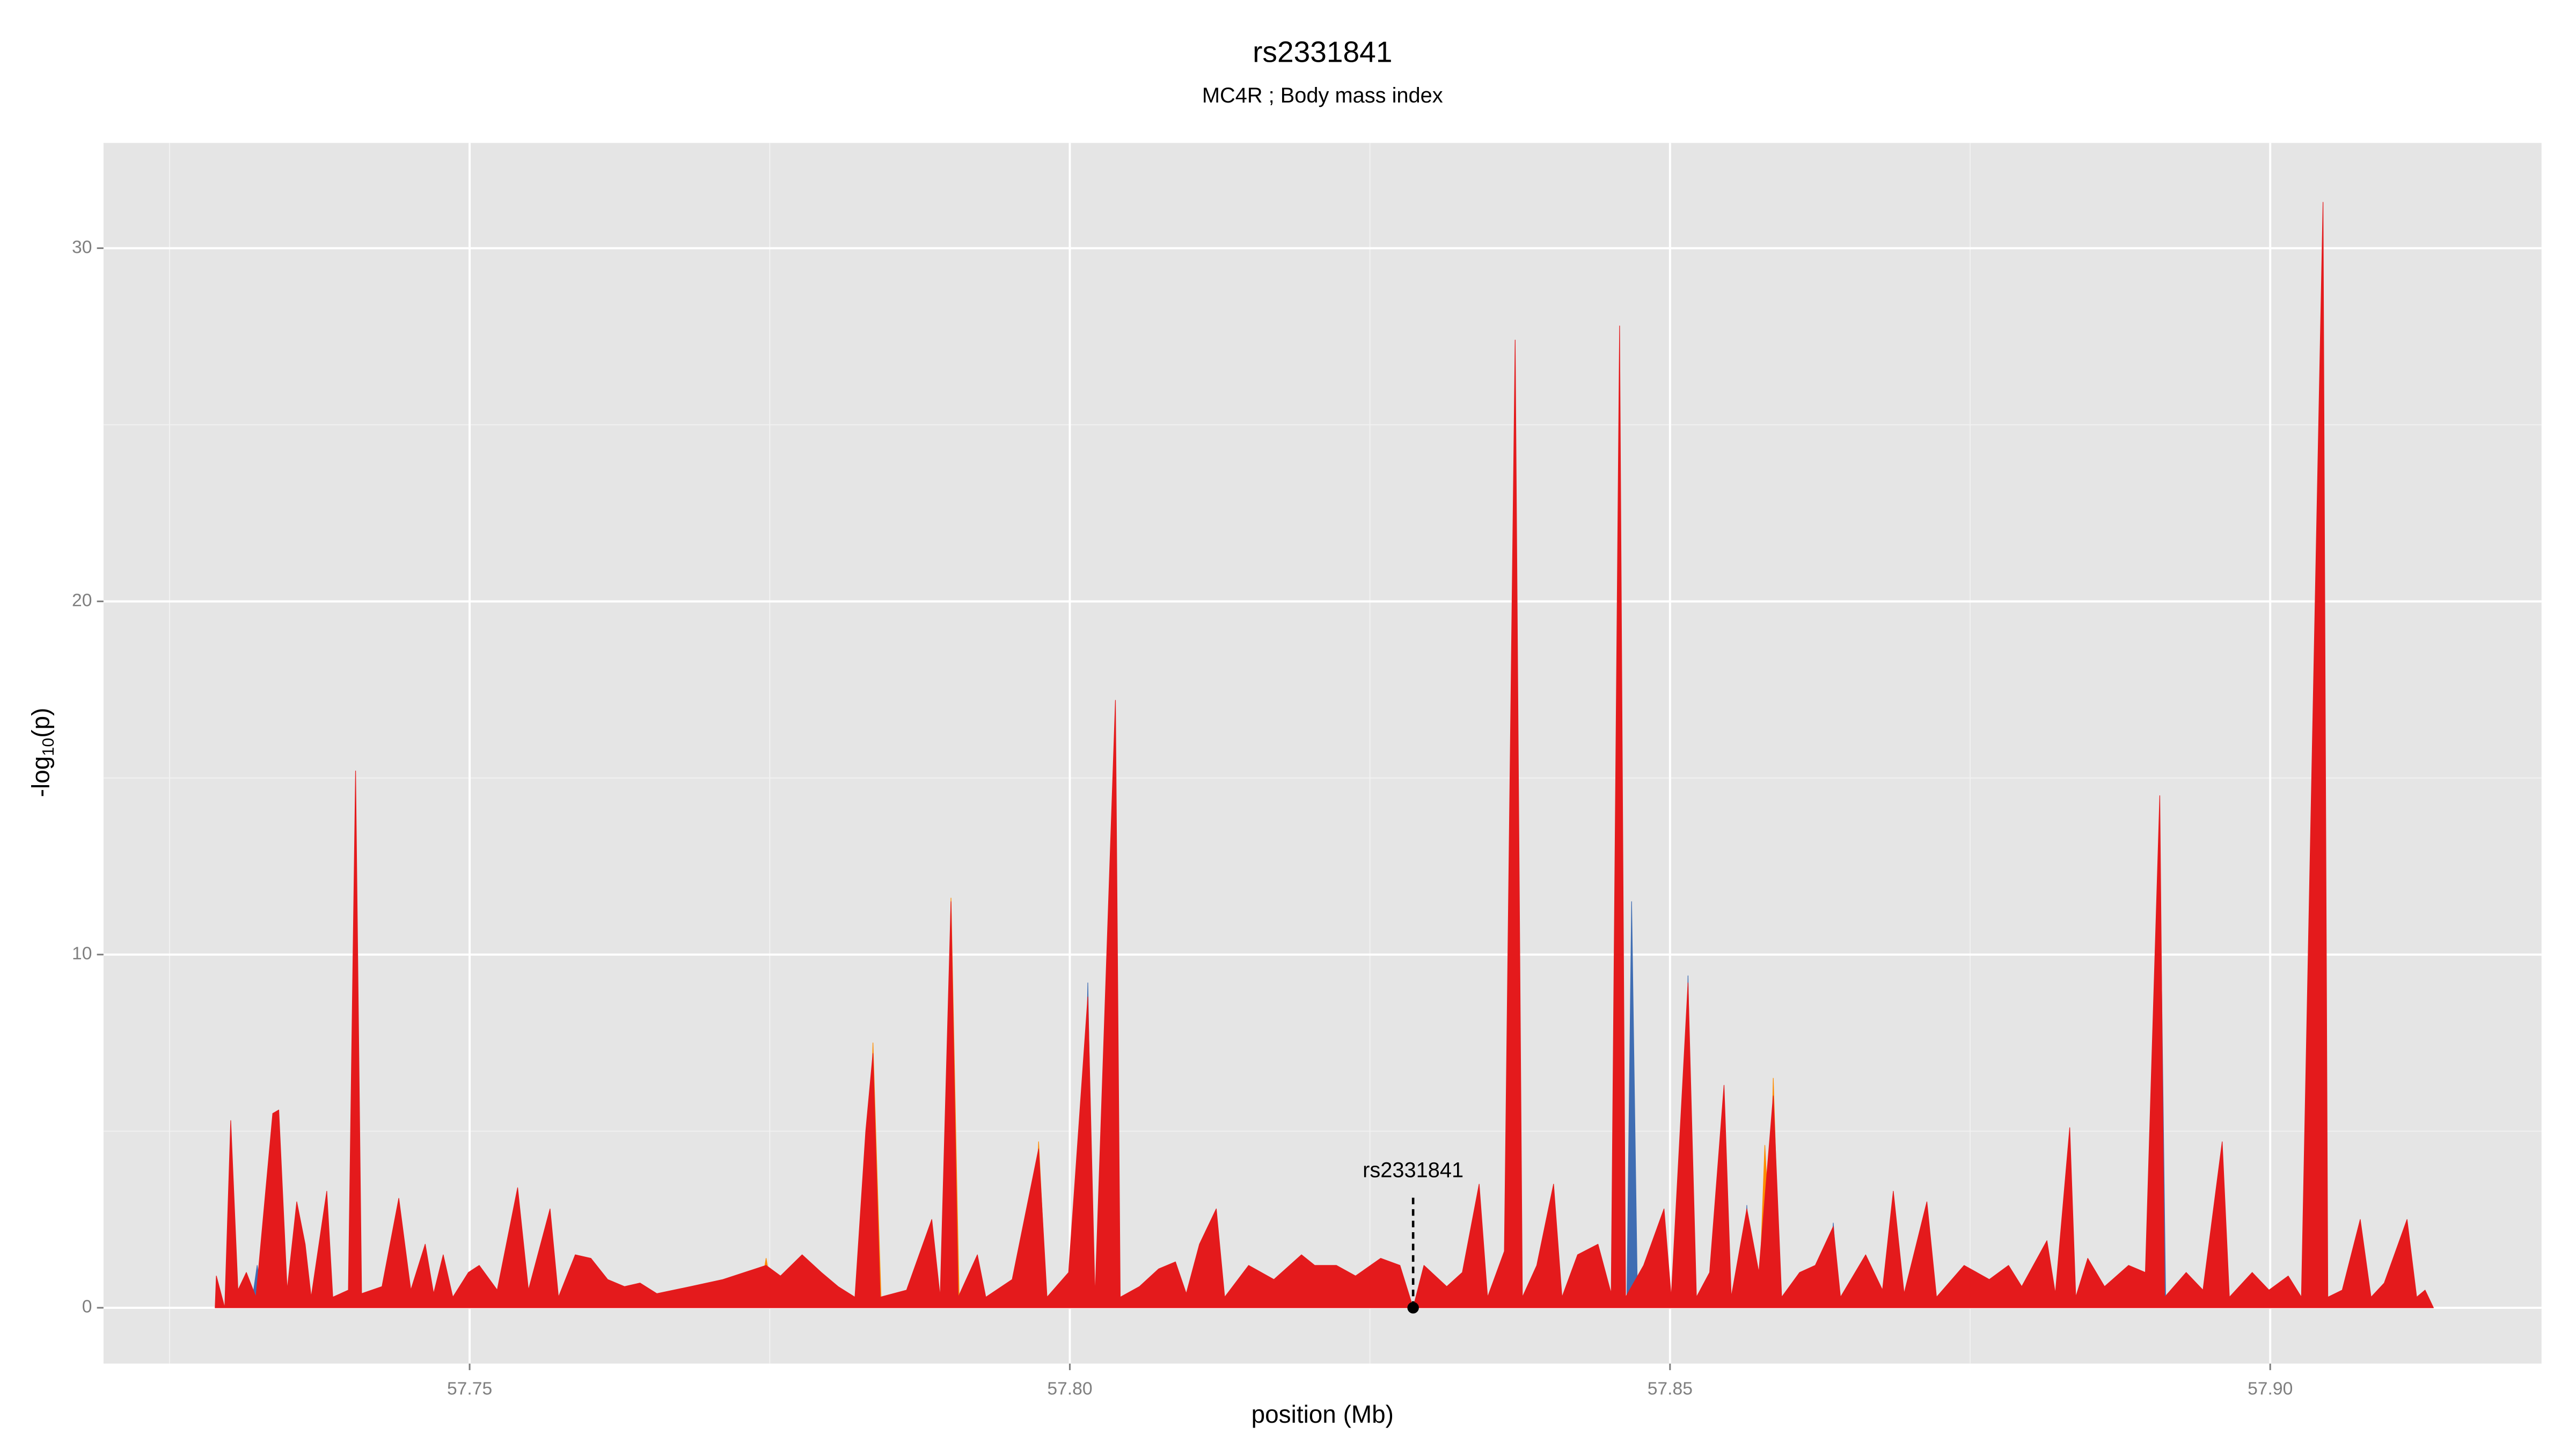 This screenshot has height=1449, width=2576. I want to click on y-tick-label: 0, so click(87, 1307).